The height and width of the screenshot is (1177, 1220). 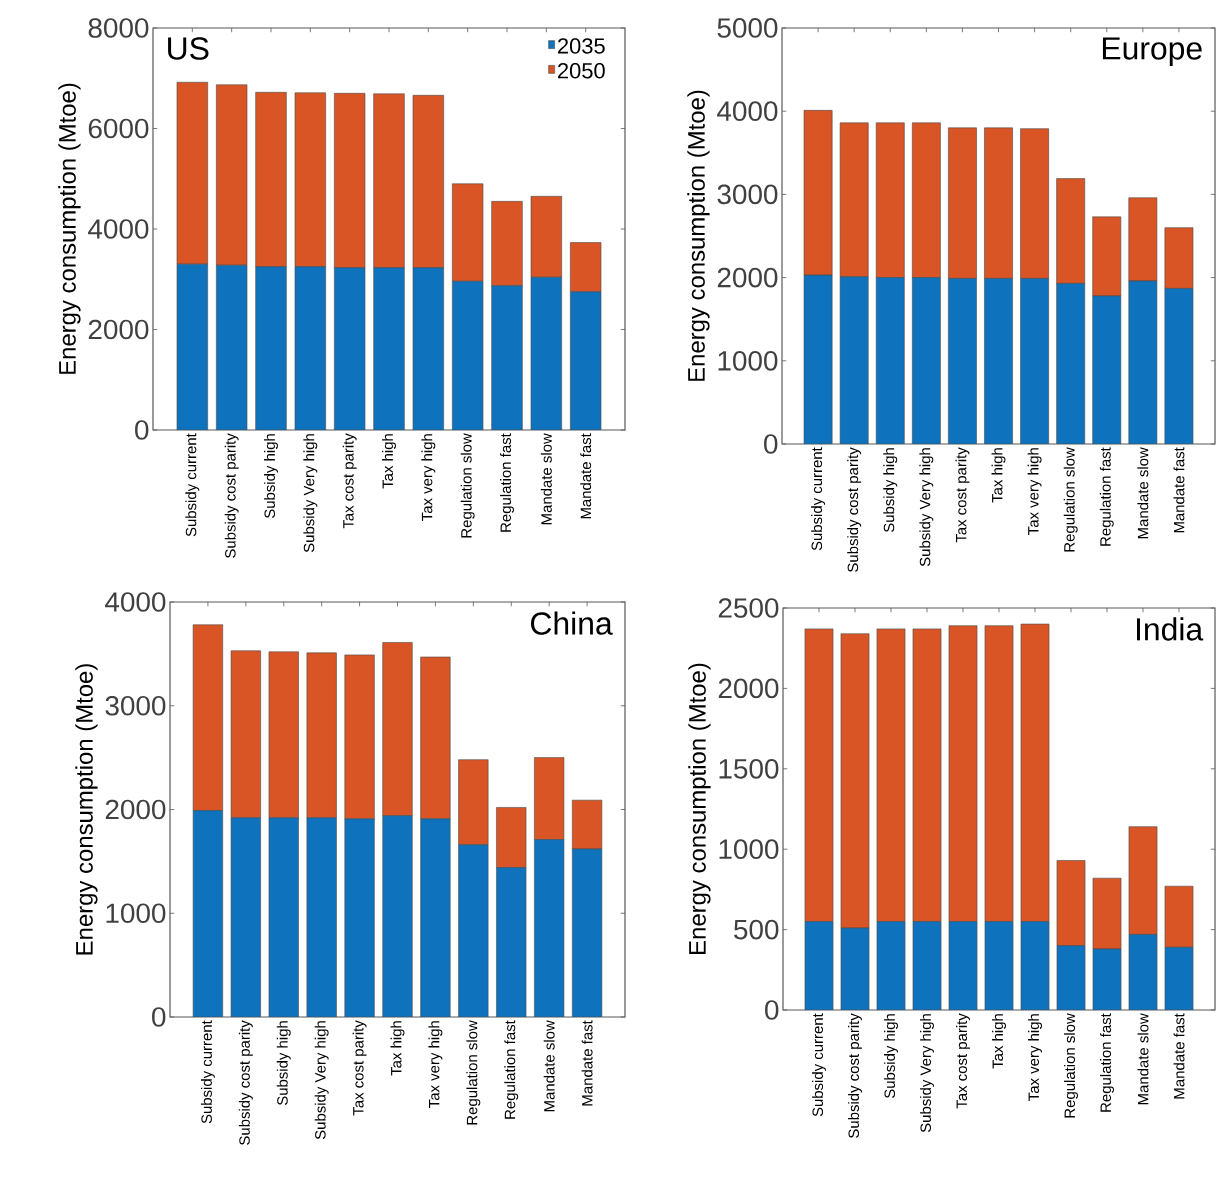 I want to click on y-tick-label: 1500, so click(x=749, y=768).